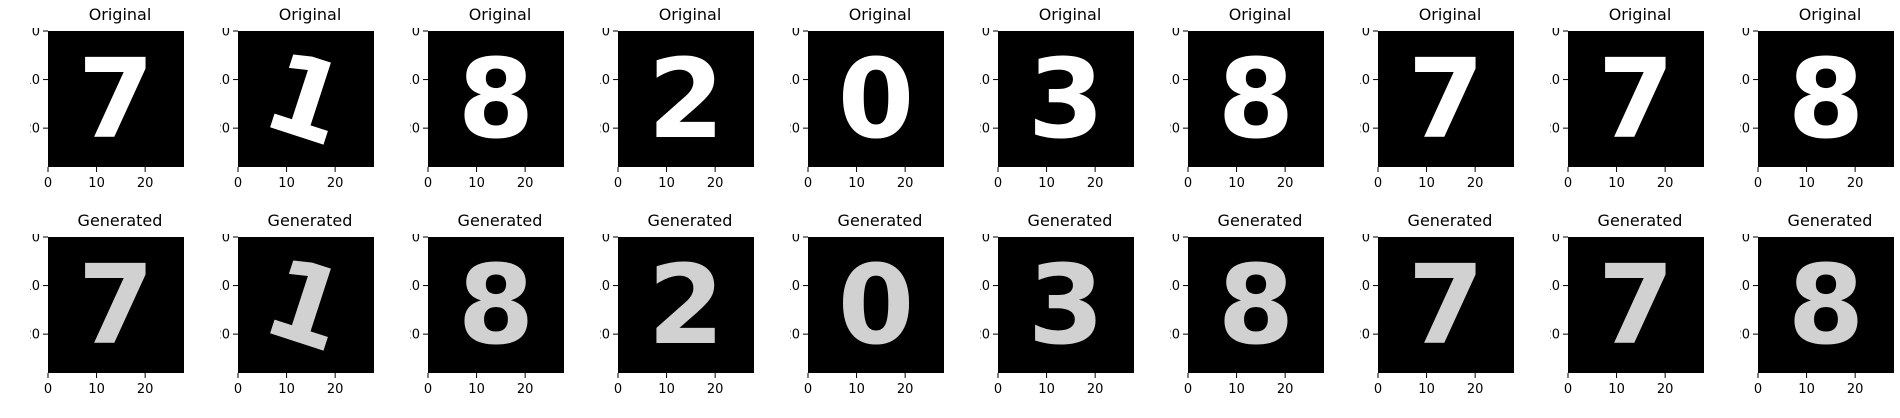  I want to click on original-panel: Original 3 0 10 20 0 10 20, so click(1066, 104).